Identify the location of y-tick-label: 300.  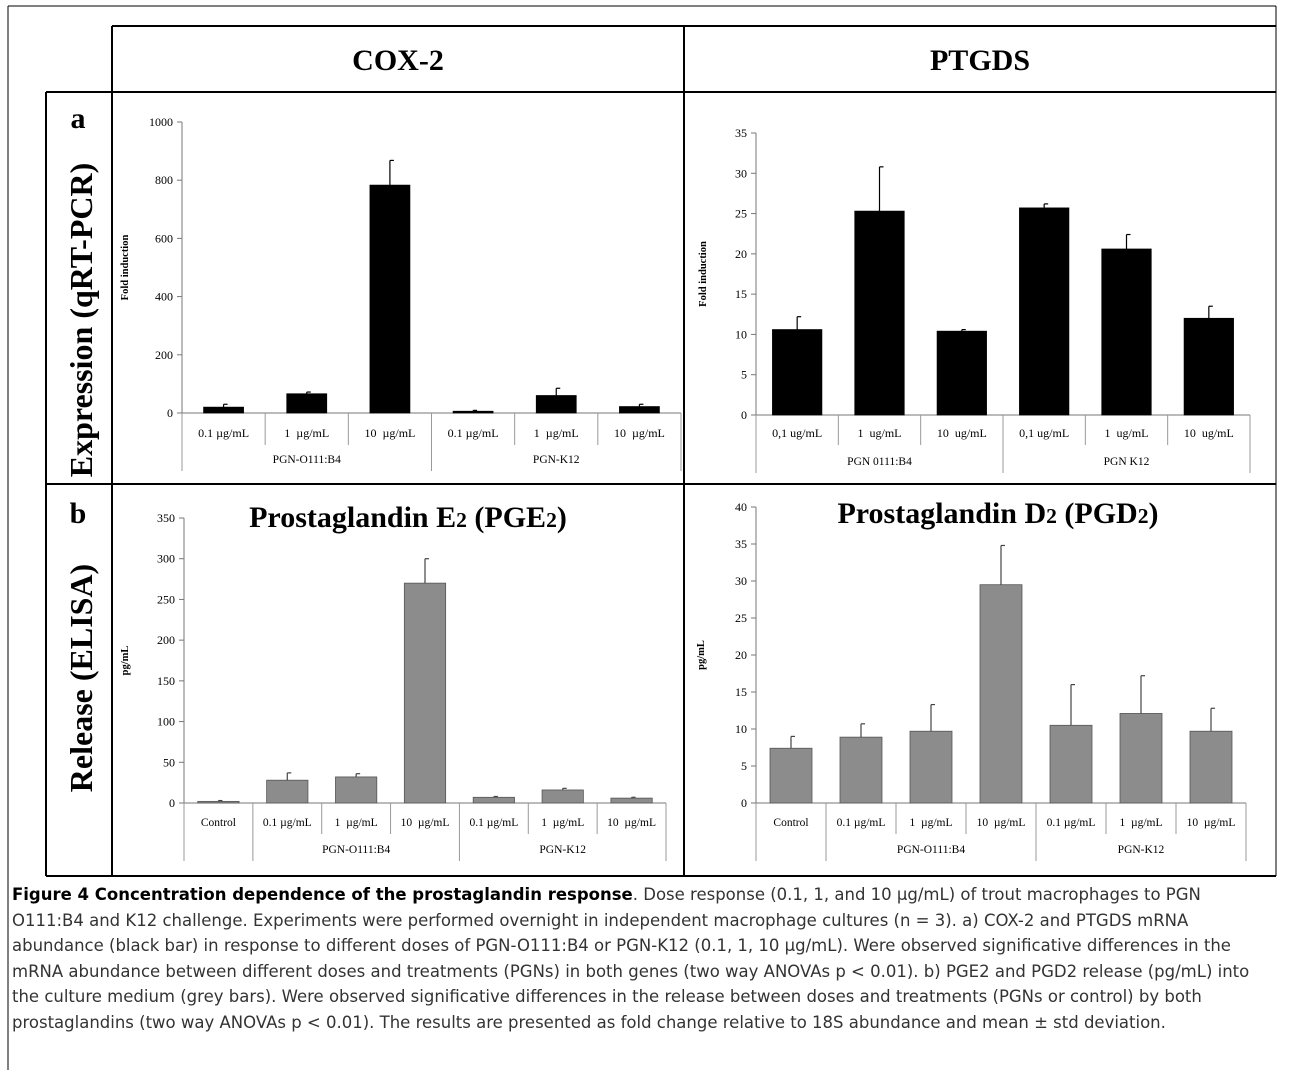
(166, 559).